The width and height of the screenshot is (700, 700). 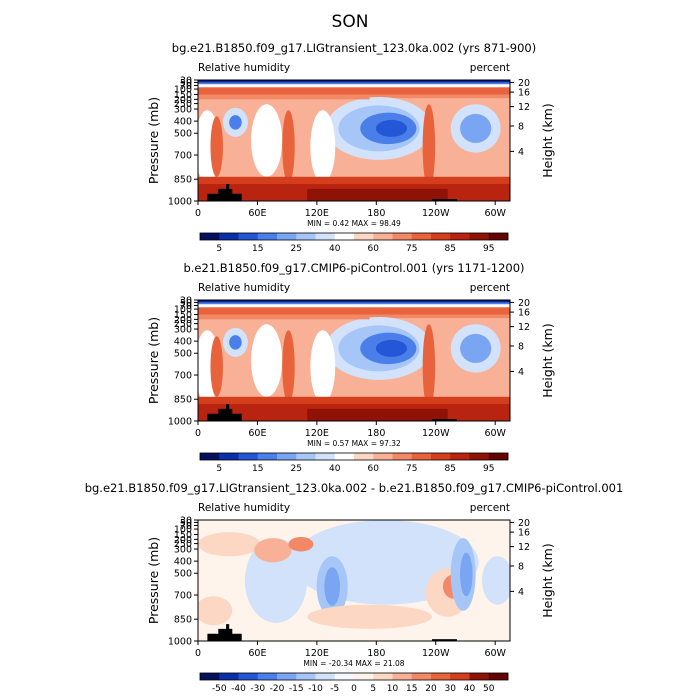 I want to click on colorbar-label: -10, so click(x=315, y=689).